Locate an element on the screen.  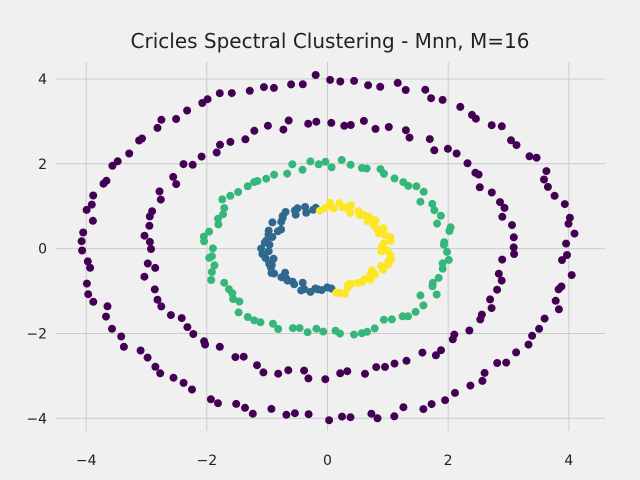
y-tick-label: 2 is located at coordinates (42, 165).